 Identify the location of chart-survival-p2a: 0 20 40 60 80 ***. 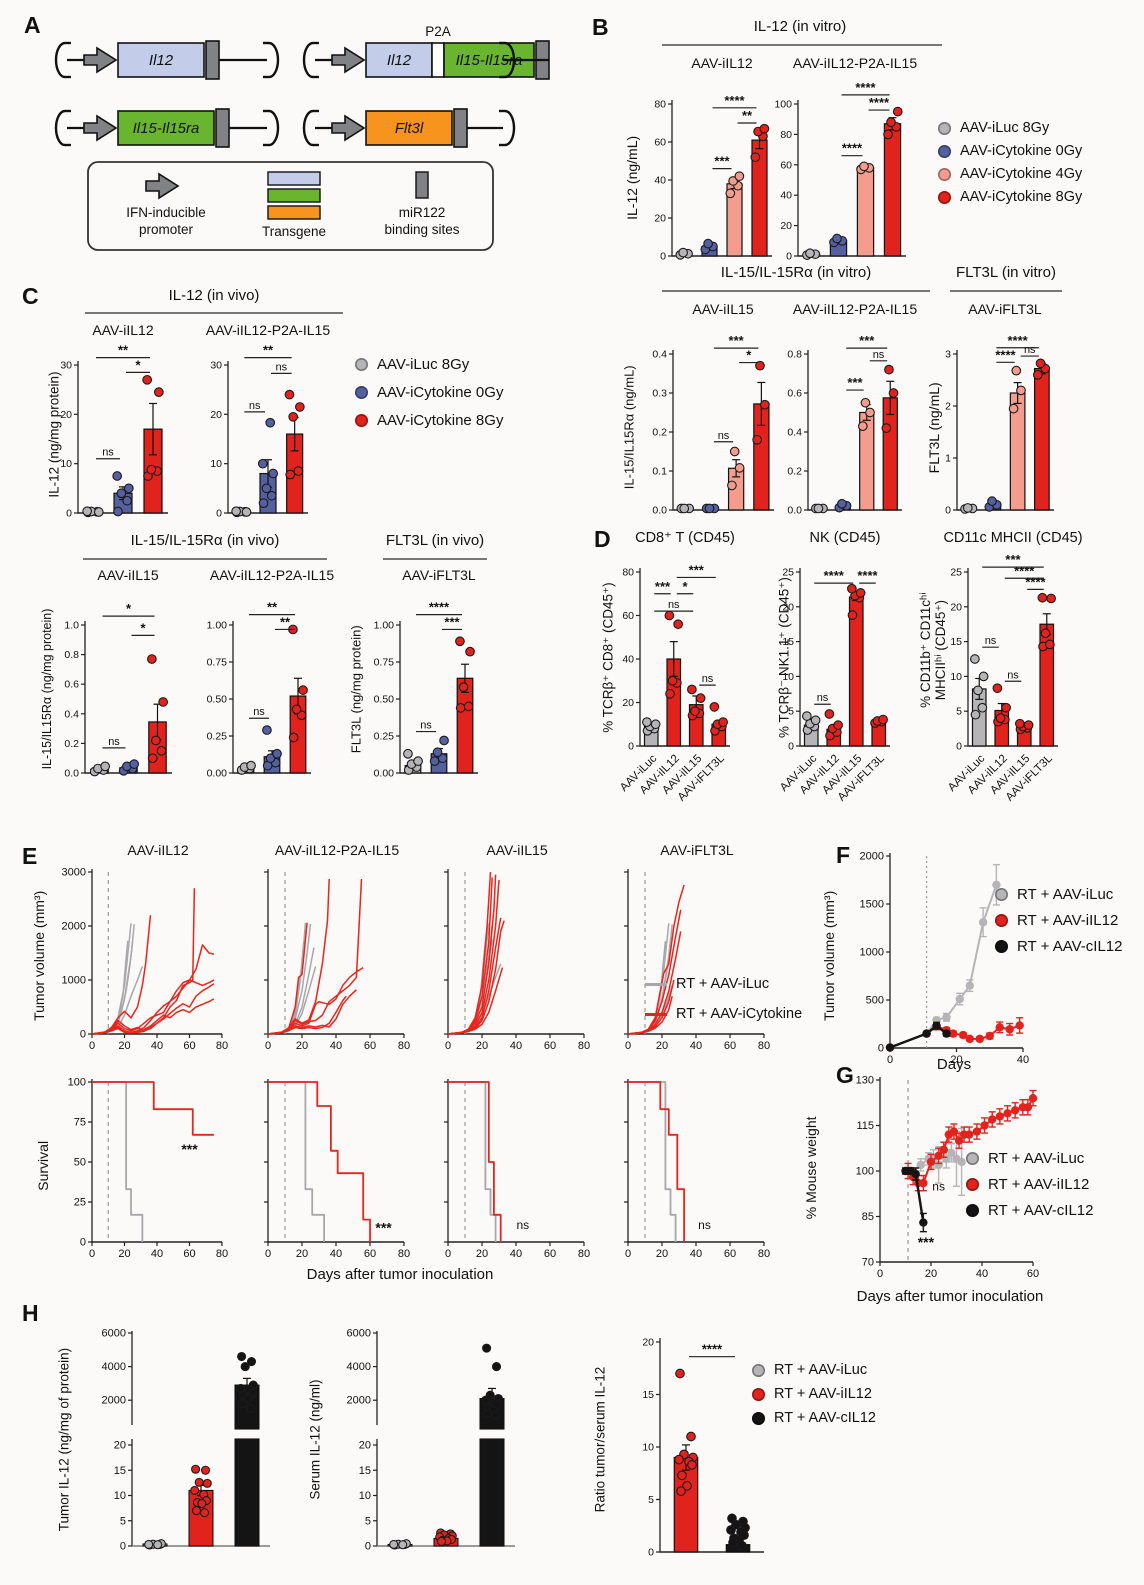
(337, 1169).